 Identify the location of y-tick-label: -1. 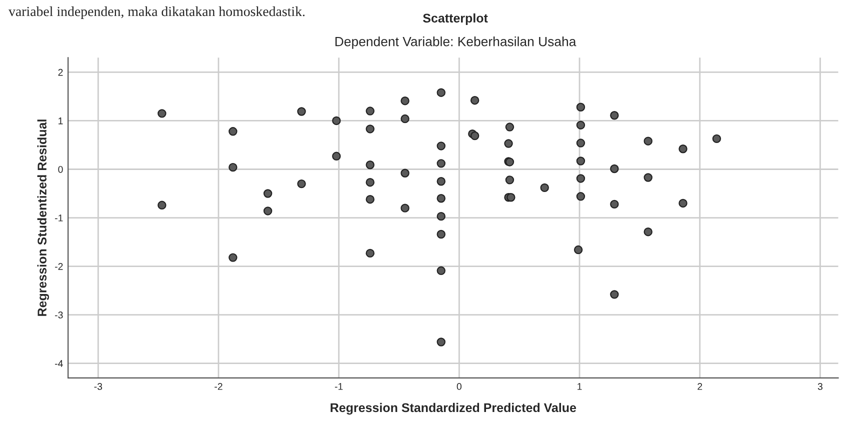
(59, 218).